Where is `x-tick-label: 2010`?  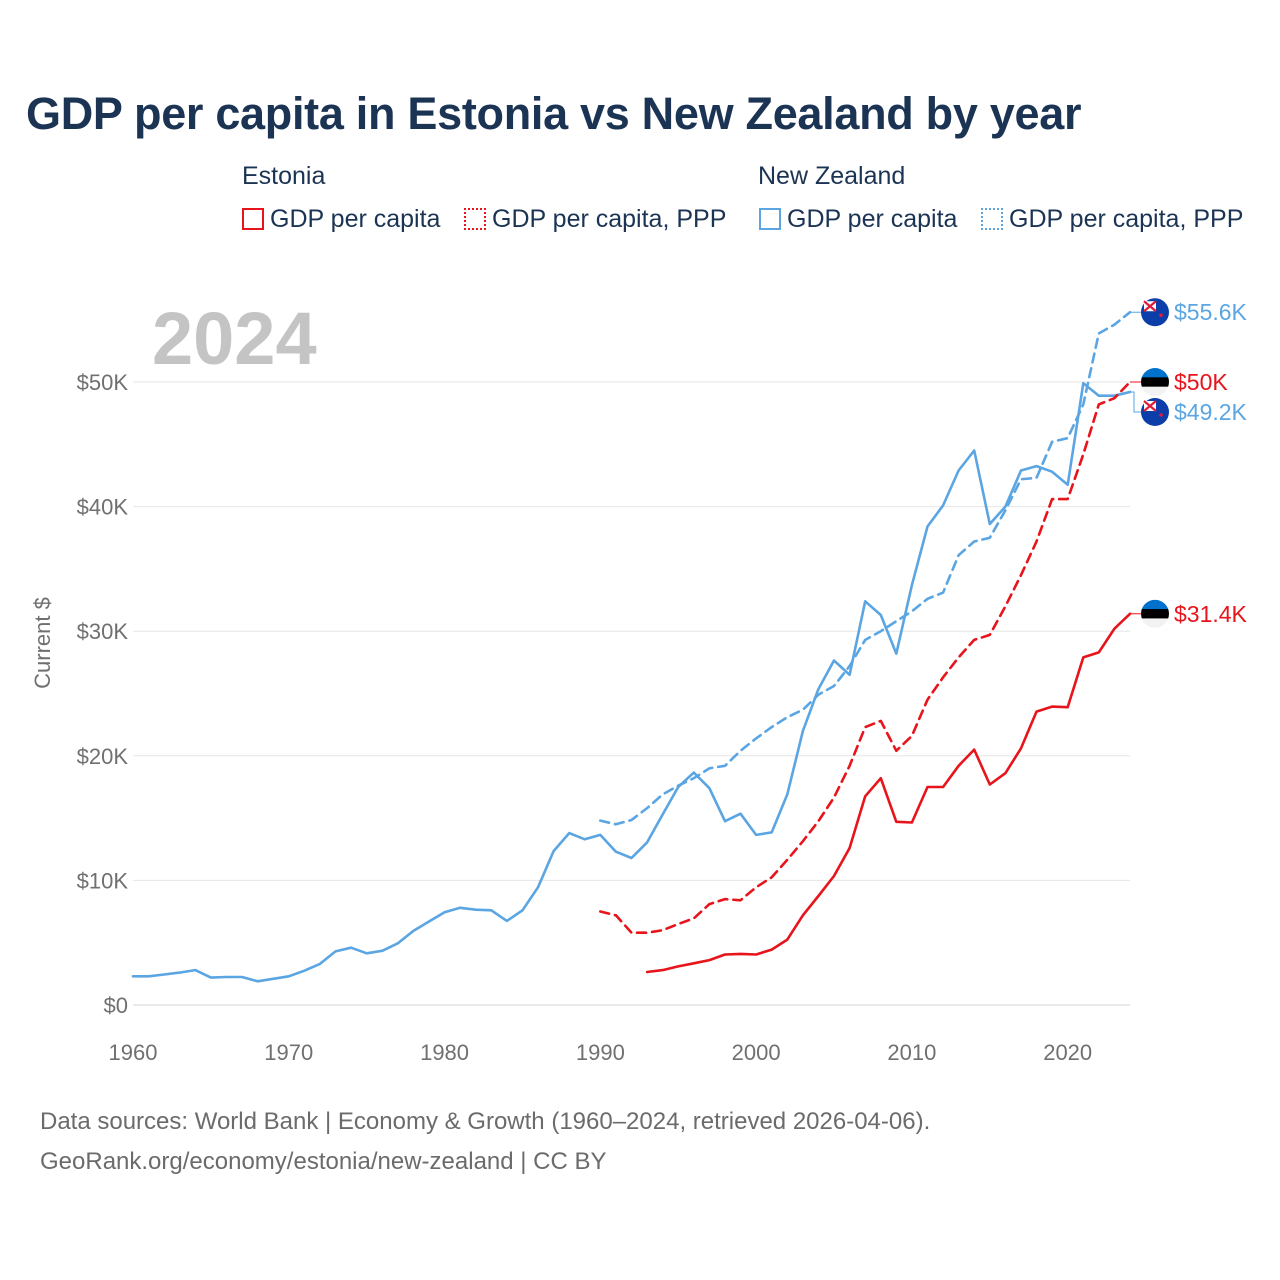
x-tick-label: 2010 is located at coordinates (911, 1052).